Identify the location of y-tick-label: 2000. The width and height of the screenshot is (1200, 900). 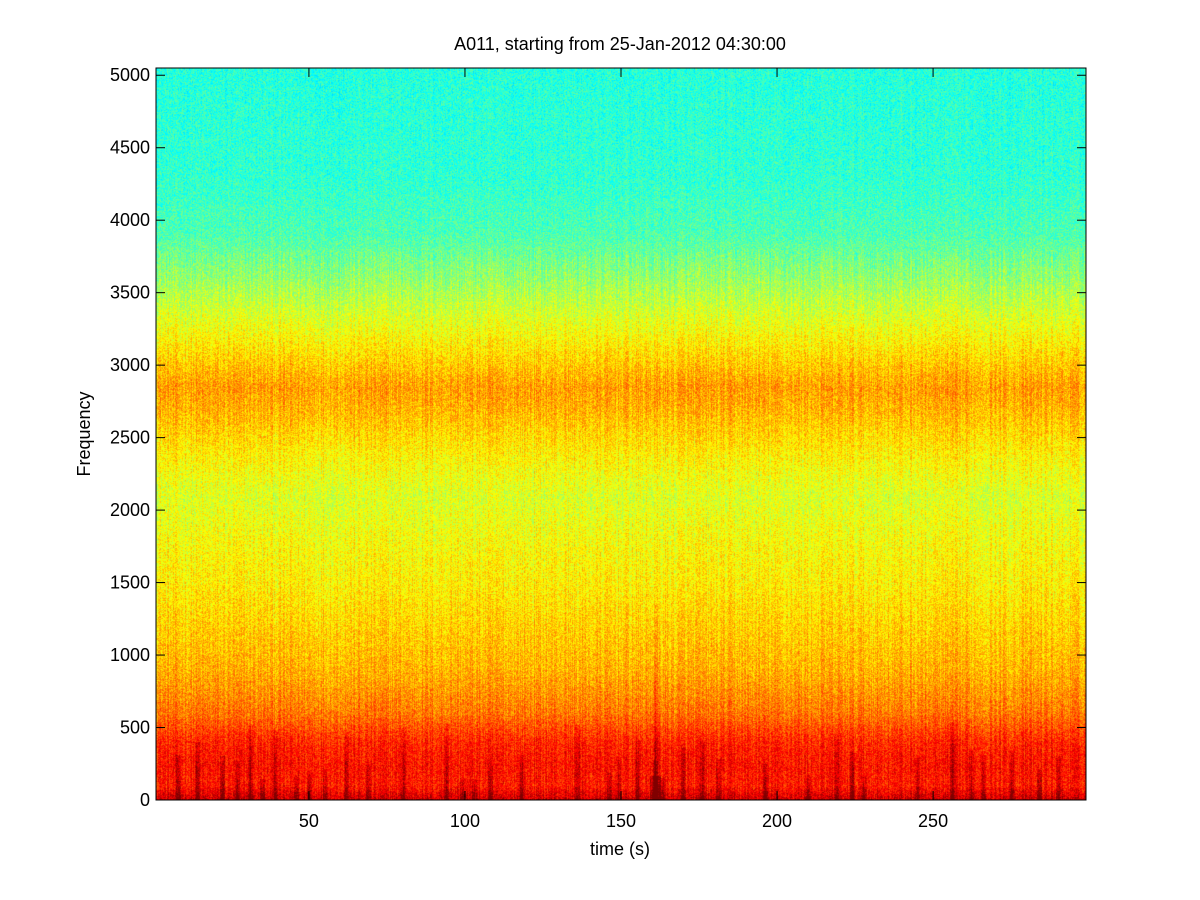
(130, 510).